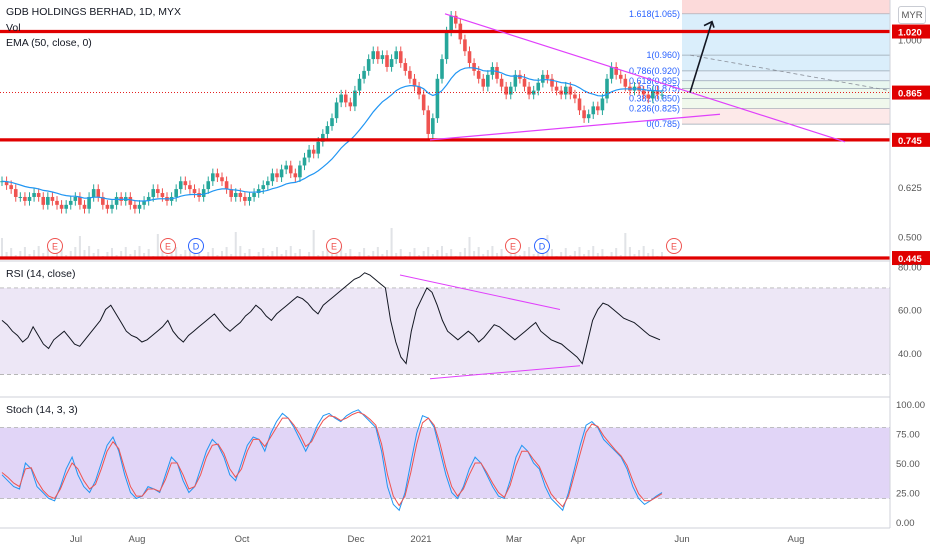 The height and width of the screenshot is (550, 932). I want to click on time-tick: Dec, so click(356, 539).